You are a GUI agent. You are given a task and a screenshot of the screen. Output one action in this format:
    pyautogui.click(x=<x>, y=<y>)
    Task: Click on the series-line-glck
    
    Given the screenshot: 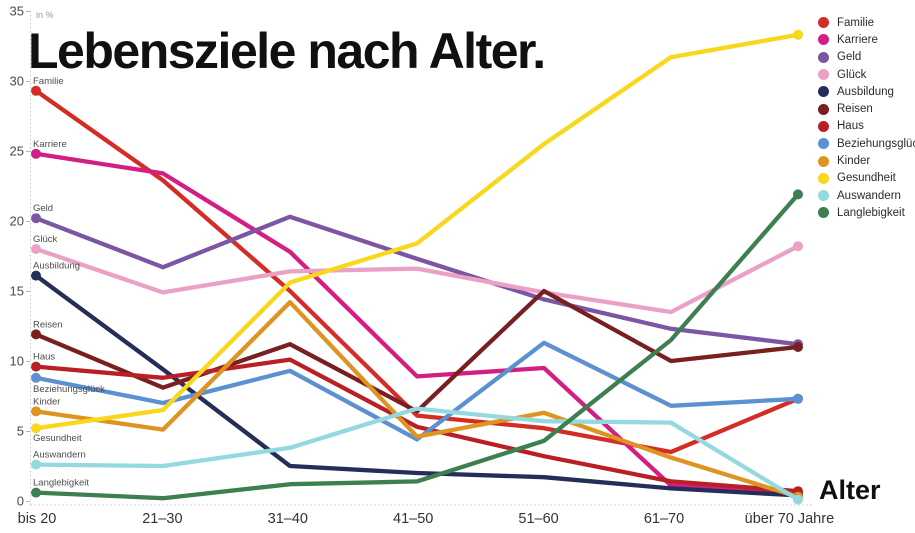 What is the action you would take?
    pyautogui.click(x=417, y=279)
    